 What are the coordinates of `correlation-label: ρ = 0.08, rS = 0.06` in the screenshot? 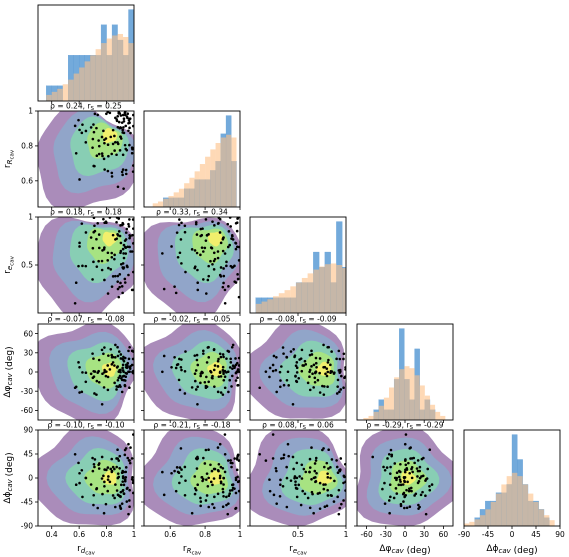 It's located at (298, 426).